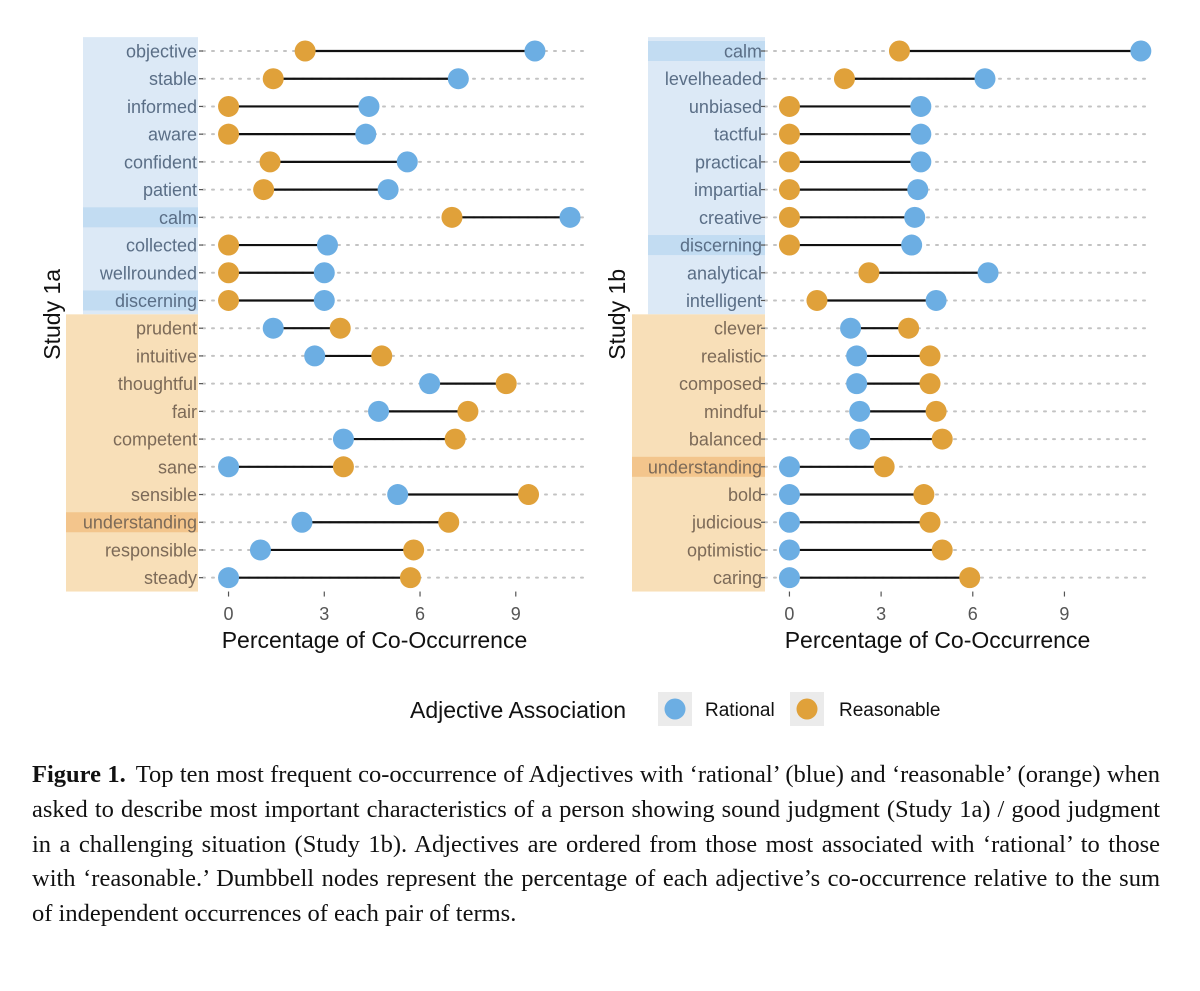  I want to click on x-tick-label-3: 3, so click(881, 614).